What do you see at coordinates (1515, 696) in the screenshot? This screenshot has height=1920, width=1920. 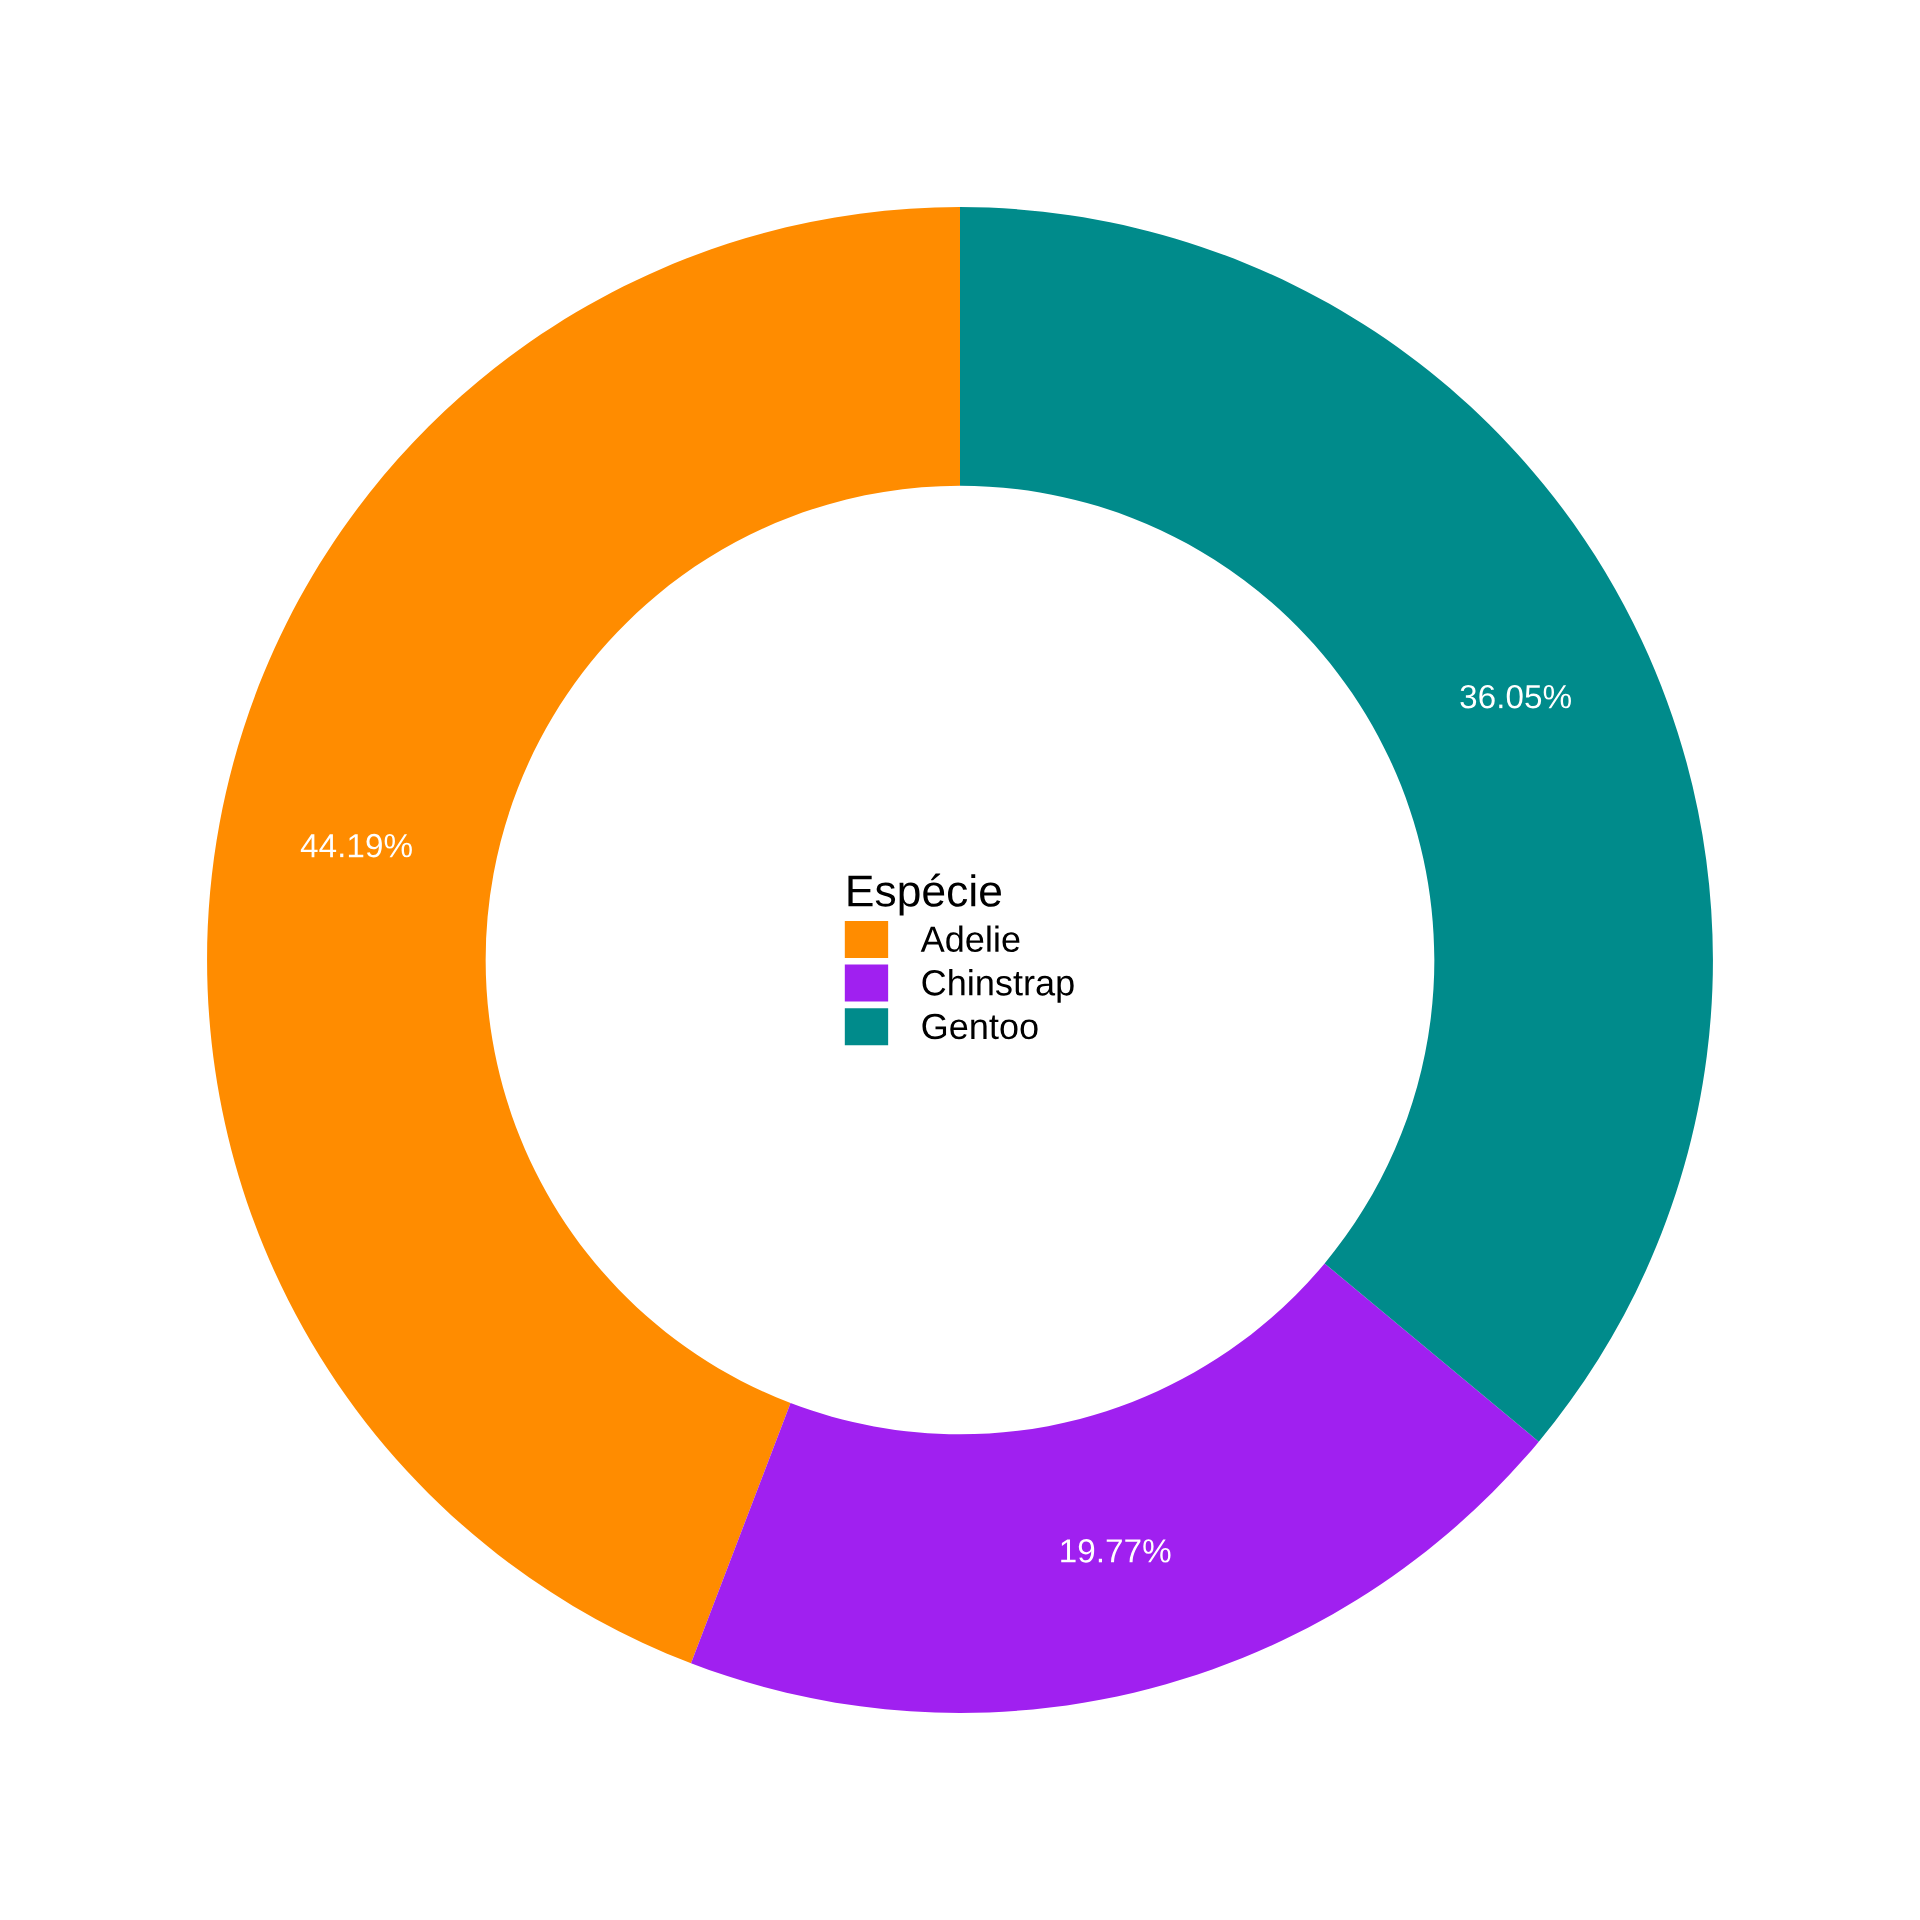 I see `data-label: 36.05%` at bounding box center [1515, 696].